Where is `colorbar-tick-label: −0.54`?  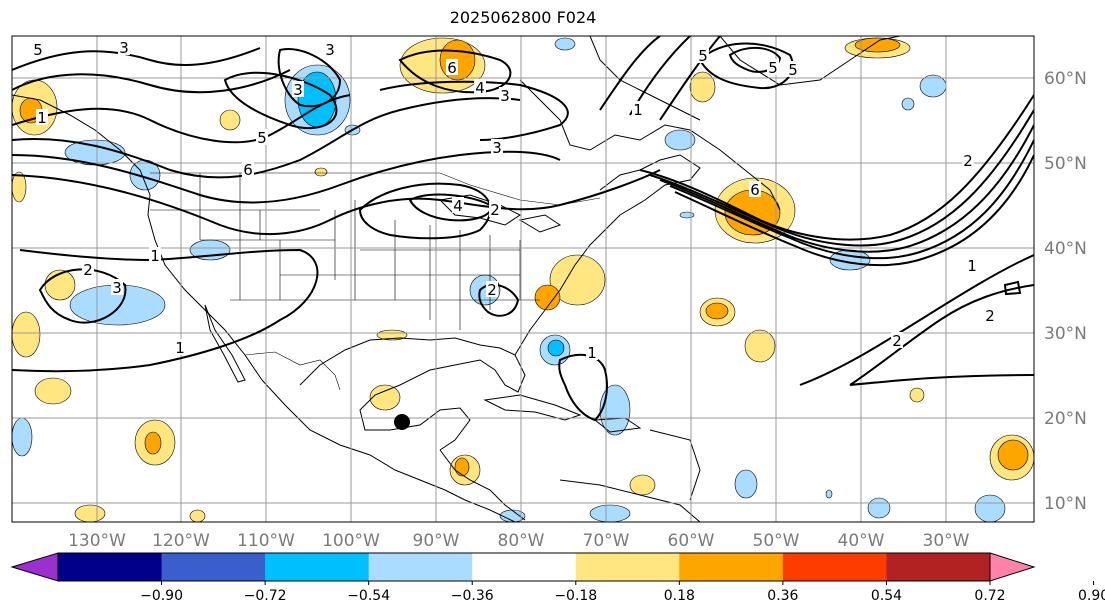
colorbar-tick-label: −0.54 is located at coordinates (368, 596).